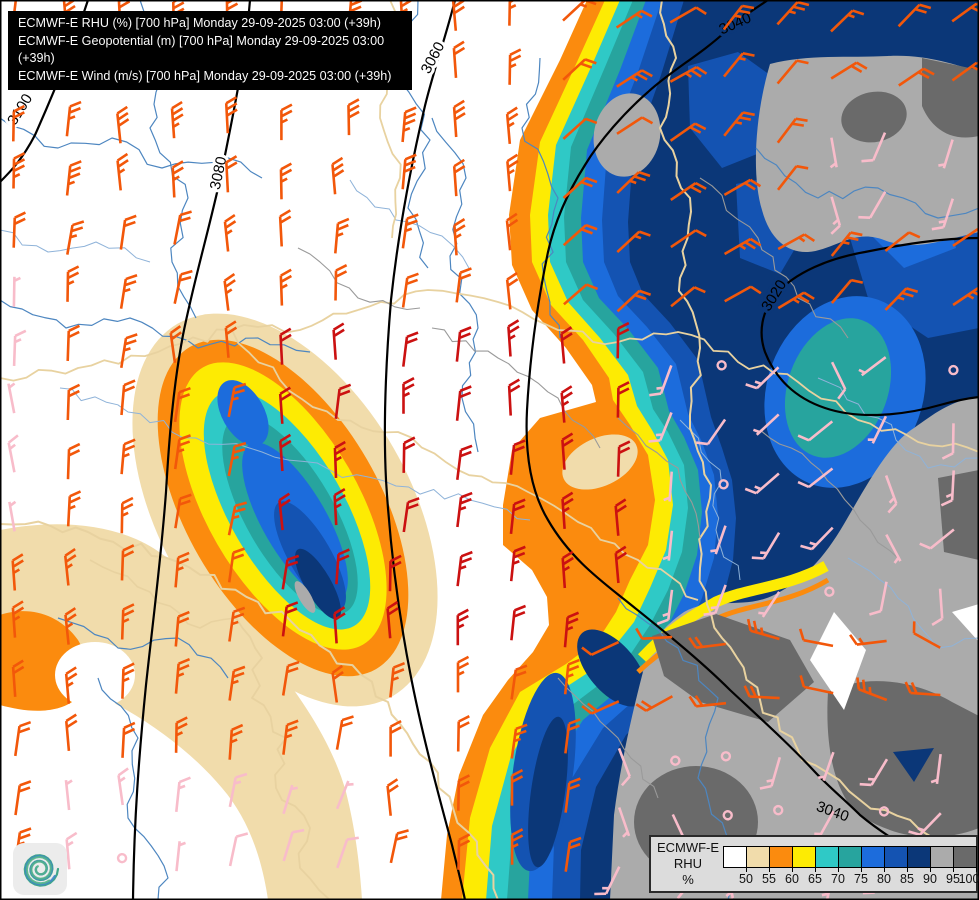 This screenshot has width=979, height=900. Describe the element at coordinates (688, 879) in the screenshot. I see `legend-unit-label: %` at that location.